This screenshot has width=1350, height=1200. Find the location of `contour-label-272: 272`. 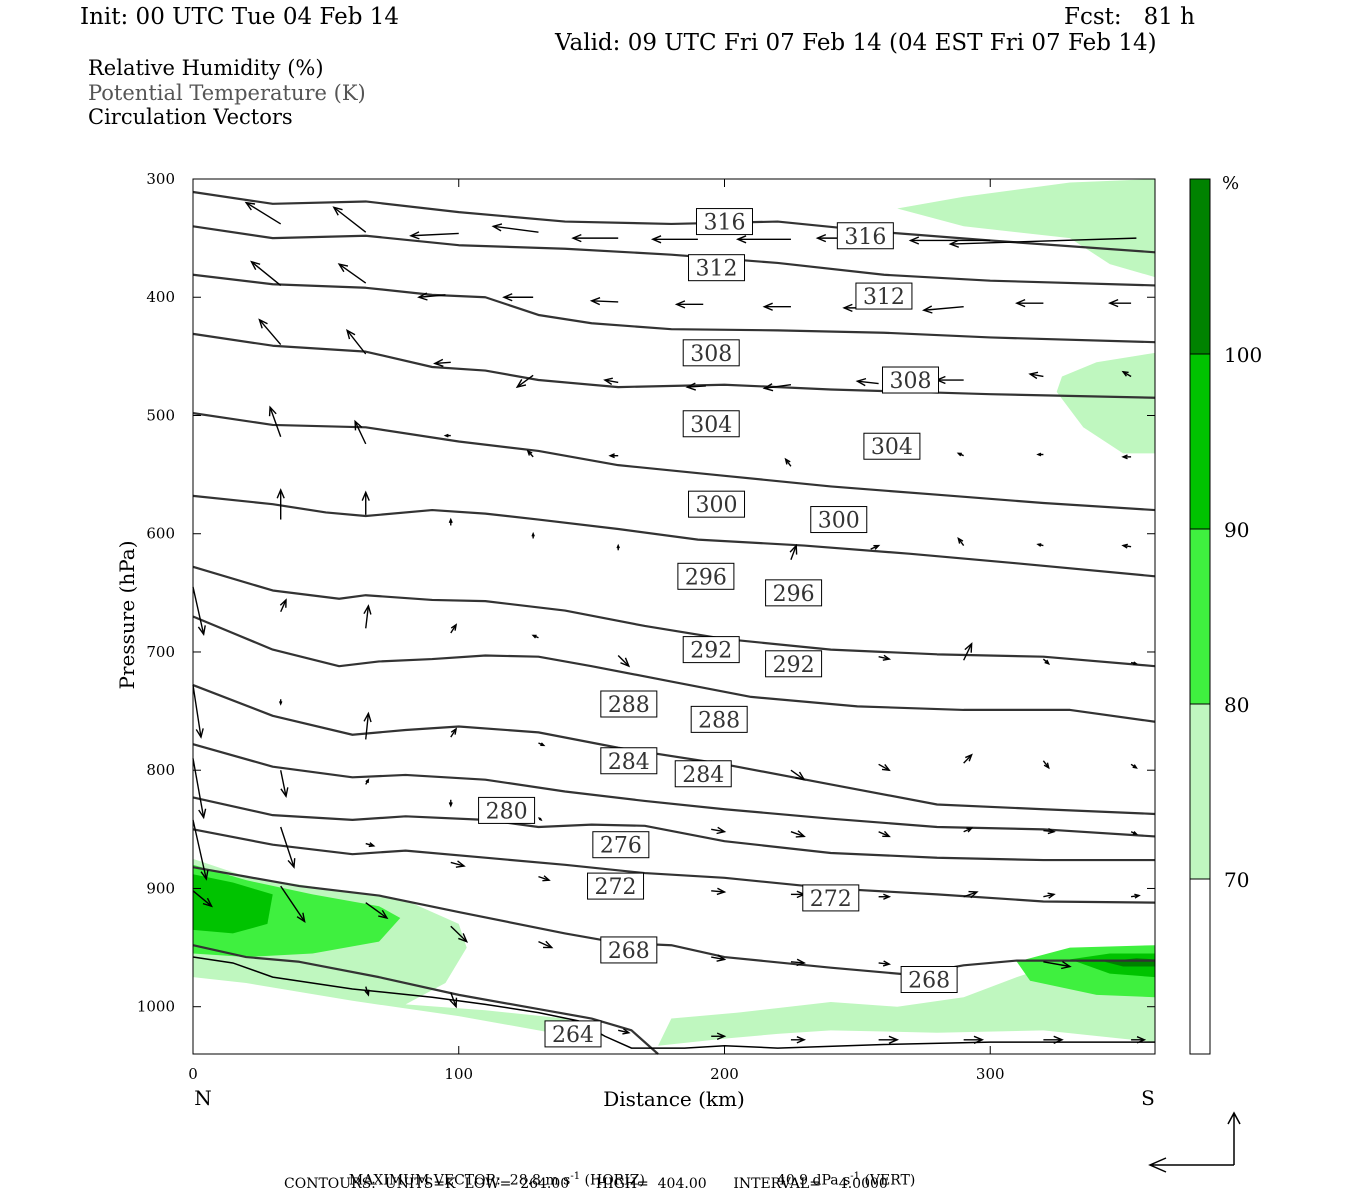

contour-label-272: 272 is located at coordinates (616, 887).